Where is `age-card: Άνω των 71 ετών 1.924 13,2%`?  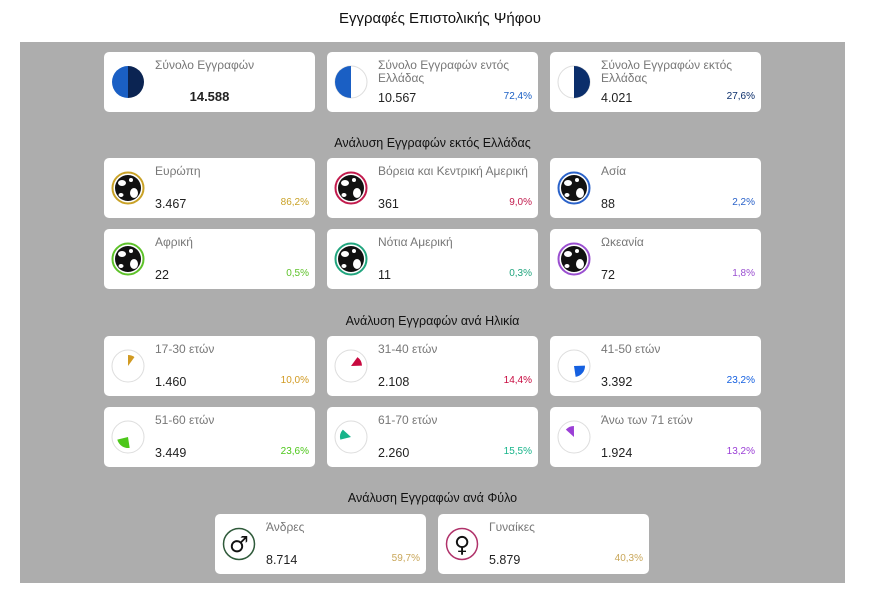
age-card: Άνω των 71 ετών 1.924 13,2% is located at coordinates (655, 437).